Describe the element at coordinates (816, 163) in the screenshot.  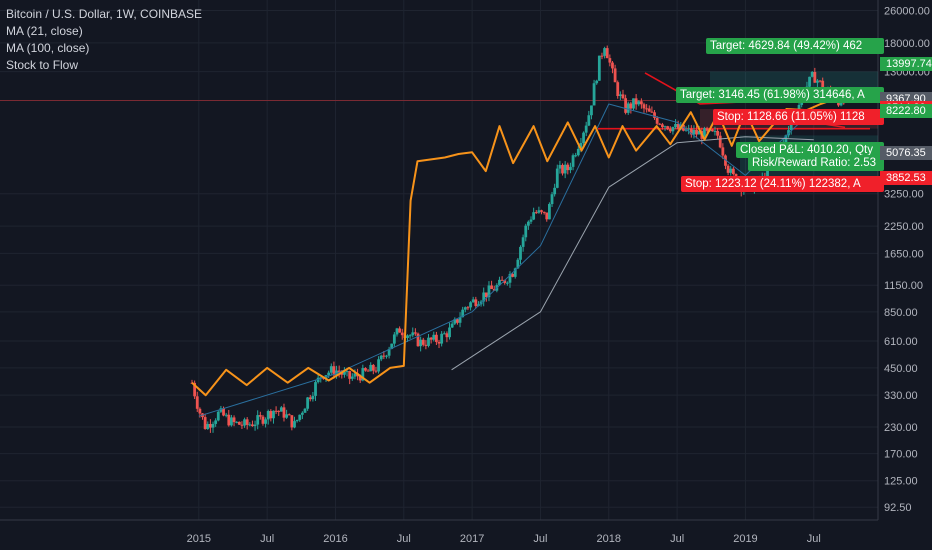
I see `risk-reward-label: Risk/Reward Ratio: 2.53` at that location.